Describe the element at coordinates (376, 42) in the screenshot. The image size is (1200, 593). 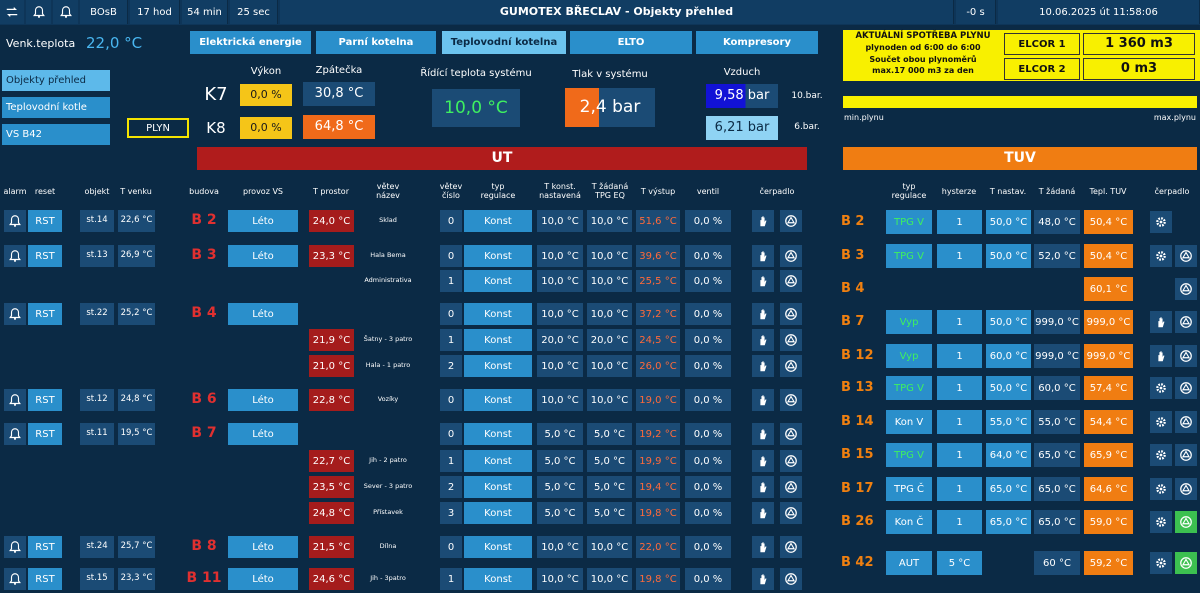
I see `tab: Parní kotelna` at that location.